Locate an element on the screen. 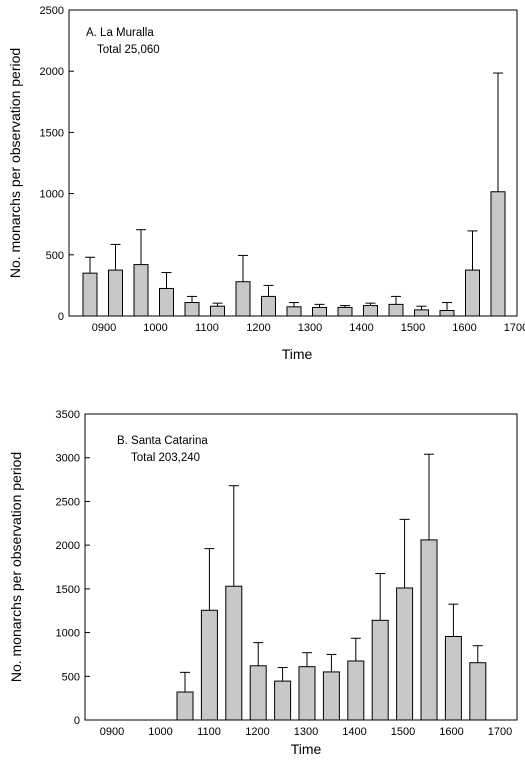  y-axis-a: 0 500 1000 1500 2000 2500 is located at coordinates (57, 164).